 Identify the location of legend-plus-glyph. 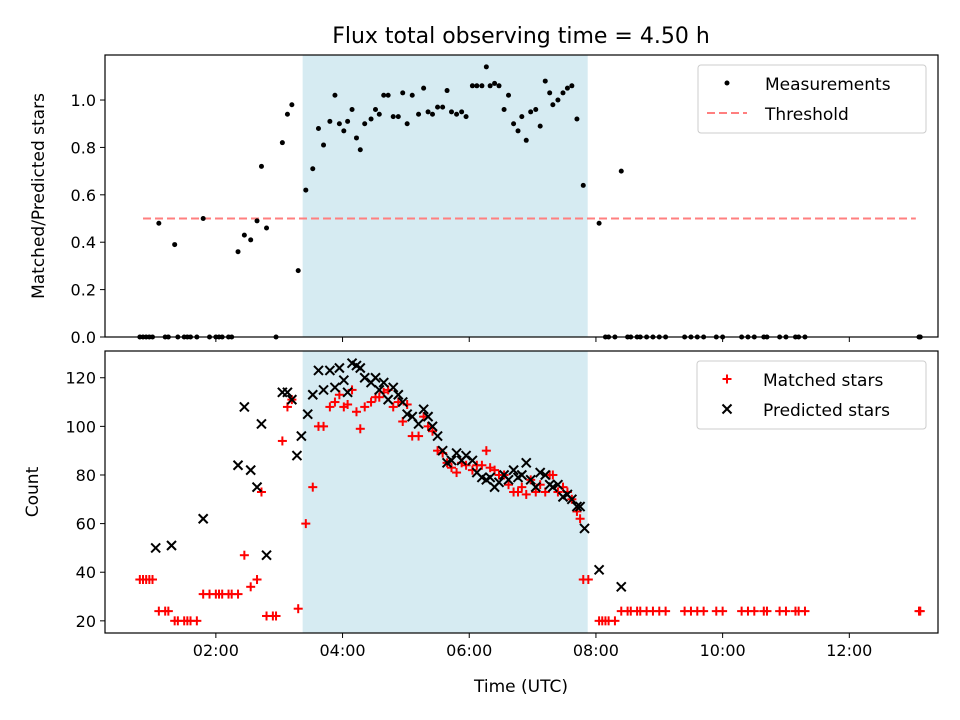
(727, 379).